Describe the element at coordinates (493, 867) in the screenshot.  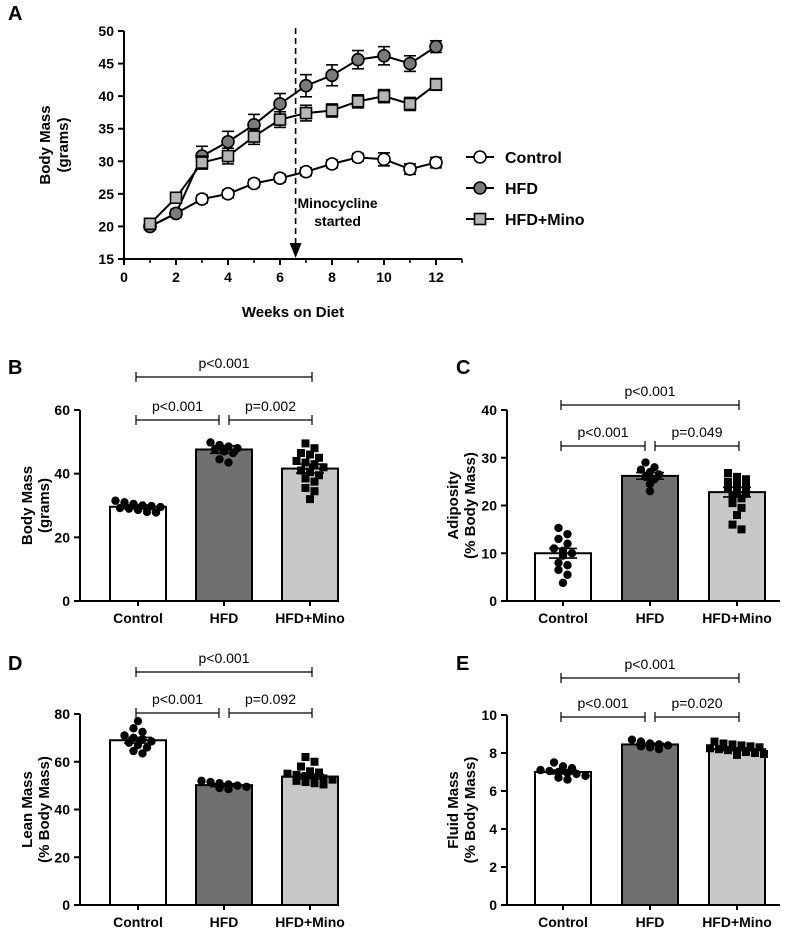
I see `y-tick-label: 2` at that location.